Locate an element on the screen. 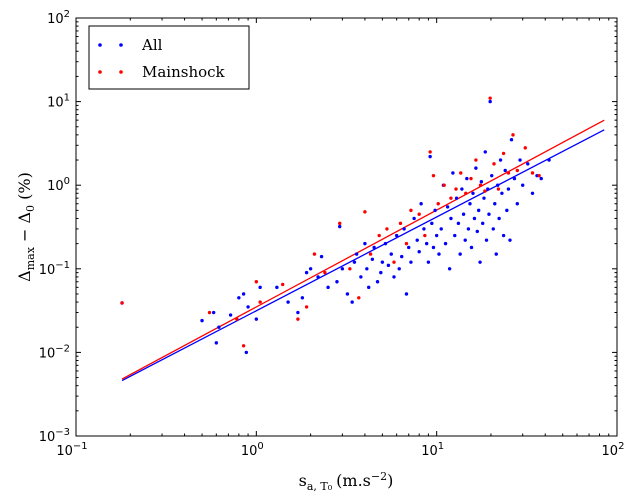 The image size is (627, 492). x-axis-label: sa, T₀ (m.s−2) is located at coordinates (346, 481).